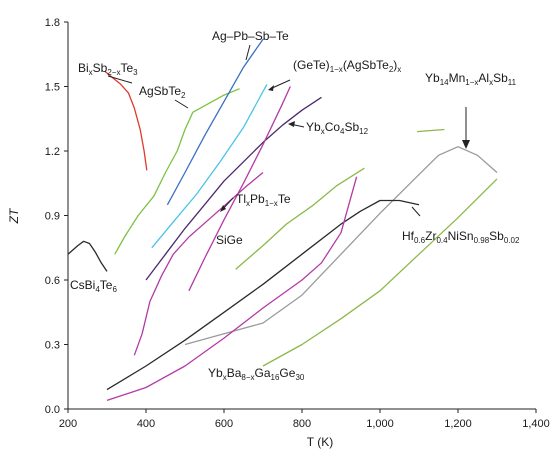 This screenshot has height=459, width=554. I want to click on y-tick-label: 1.8, so click(52, 23).